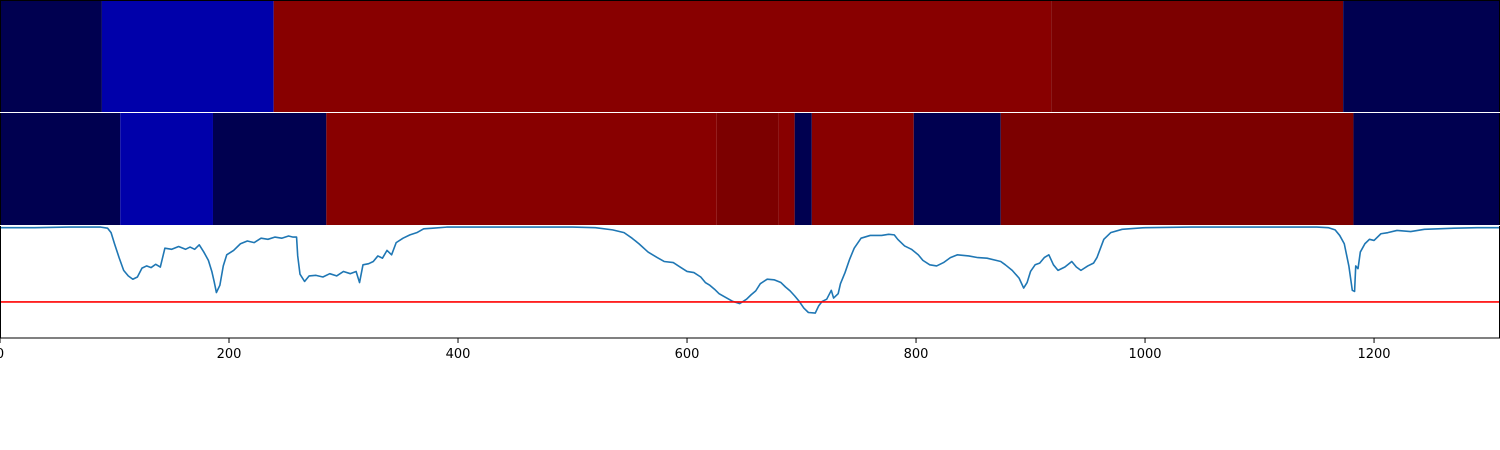 The height and width of the screenshot is (450, 1500). Describe the element at coordinates (1144, 354) in the screenshot. I see `x-tick-label-5: 1000` at that location.